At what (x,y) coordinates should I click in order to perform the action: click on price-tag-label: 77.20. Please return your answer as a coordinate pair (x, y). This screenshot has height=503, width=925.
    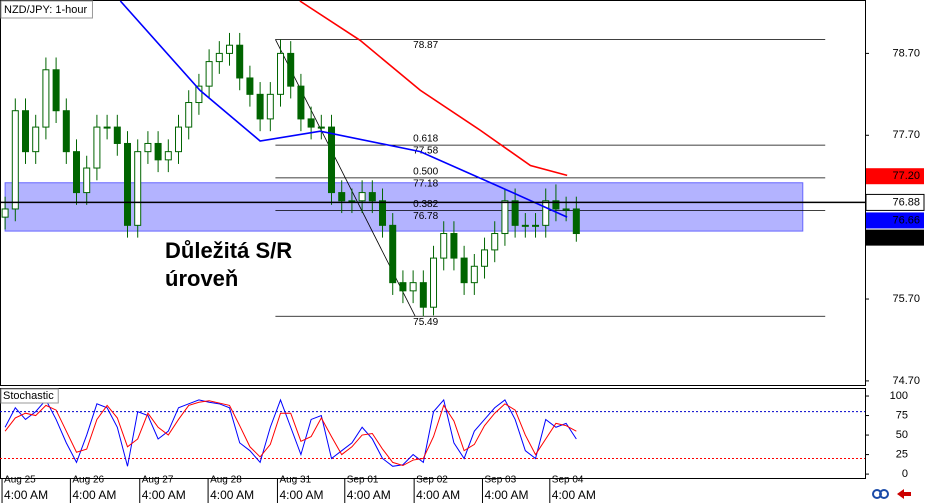
    Looking at the image, I should click on (906, 176).